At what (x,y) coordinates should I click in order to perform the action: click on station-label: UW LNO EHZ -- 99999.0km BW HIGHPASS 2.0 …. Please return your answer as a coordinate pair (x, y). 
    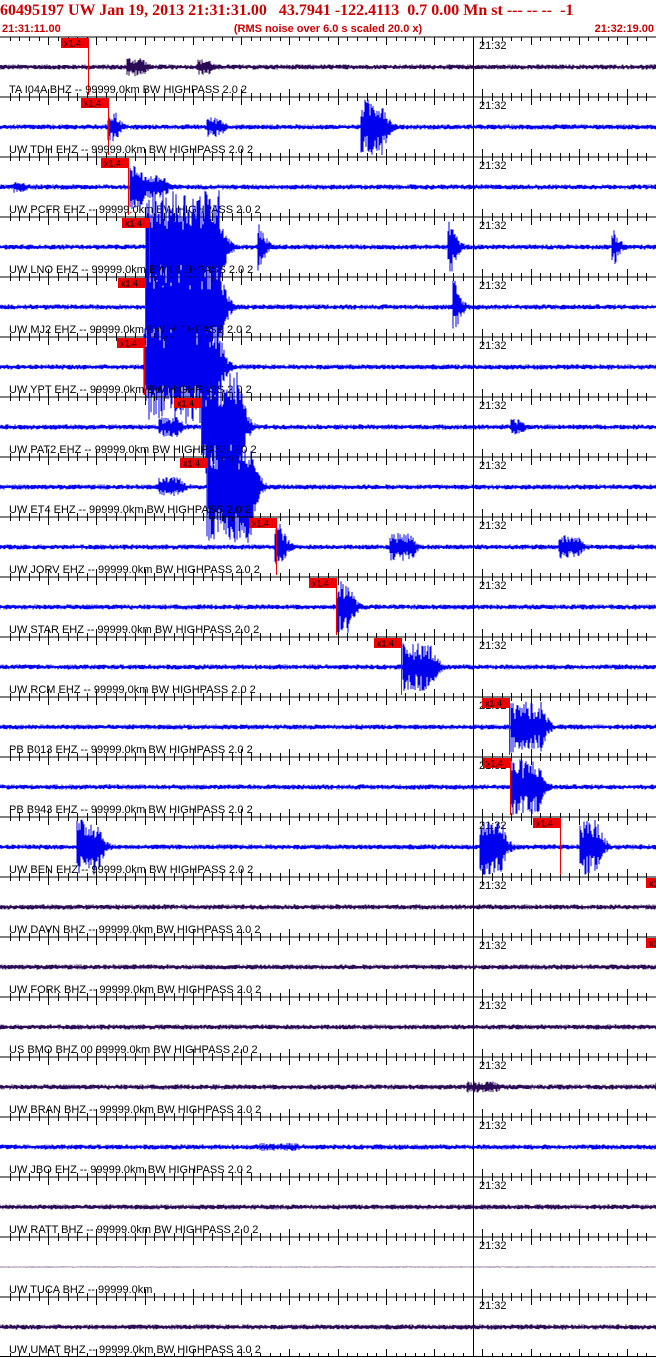
    Looking at the image, I should click on (131, 270).